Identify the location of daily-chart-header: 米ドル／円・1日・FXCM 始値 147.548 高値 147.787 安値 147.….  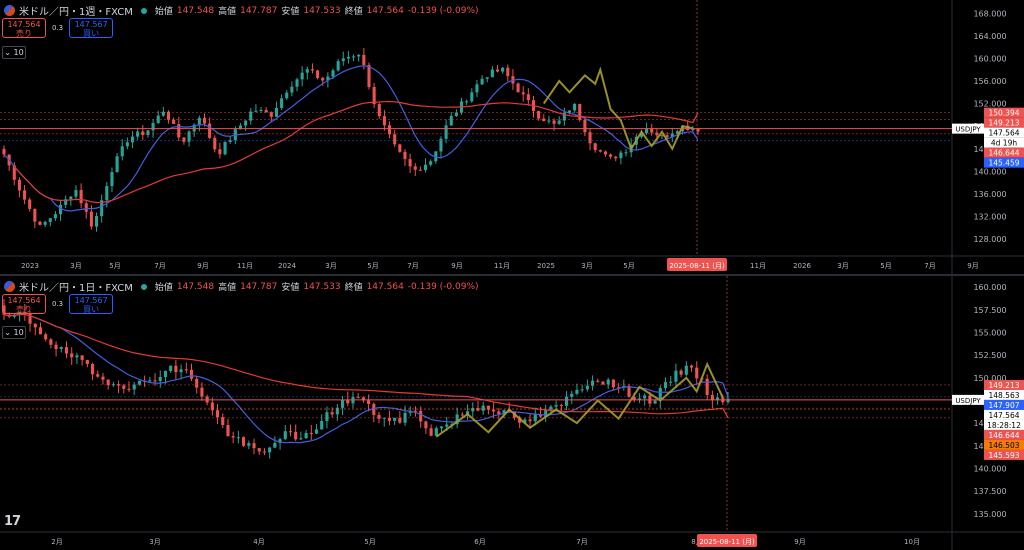
(241, 286).